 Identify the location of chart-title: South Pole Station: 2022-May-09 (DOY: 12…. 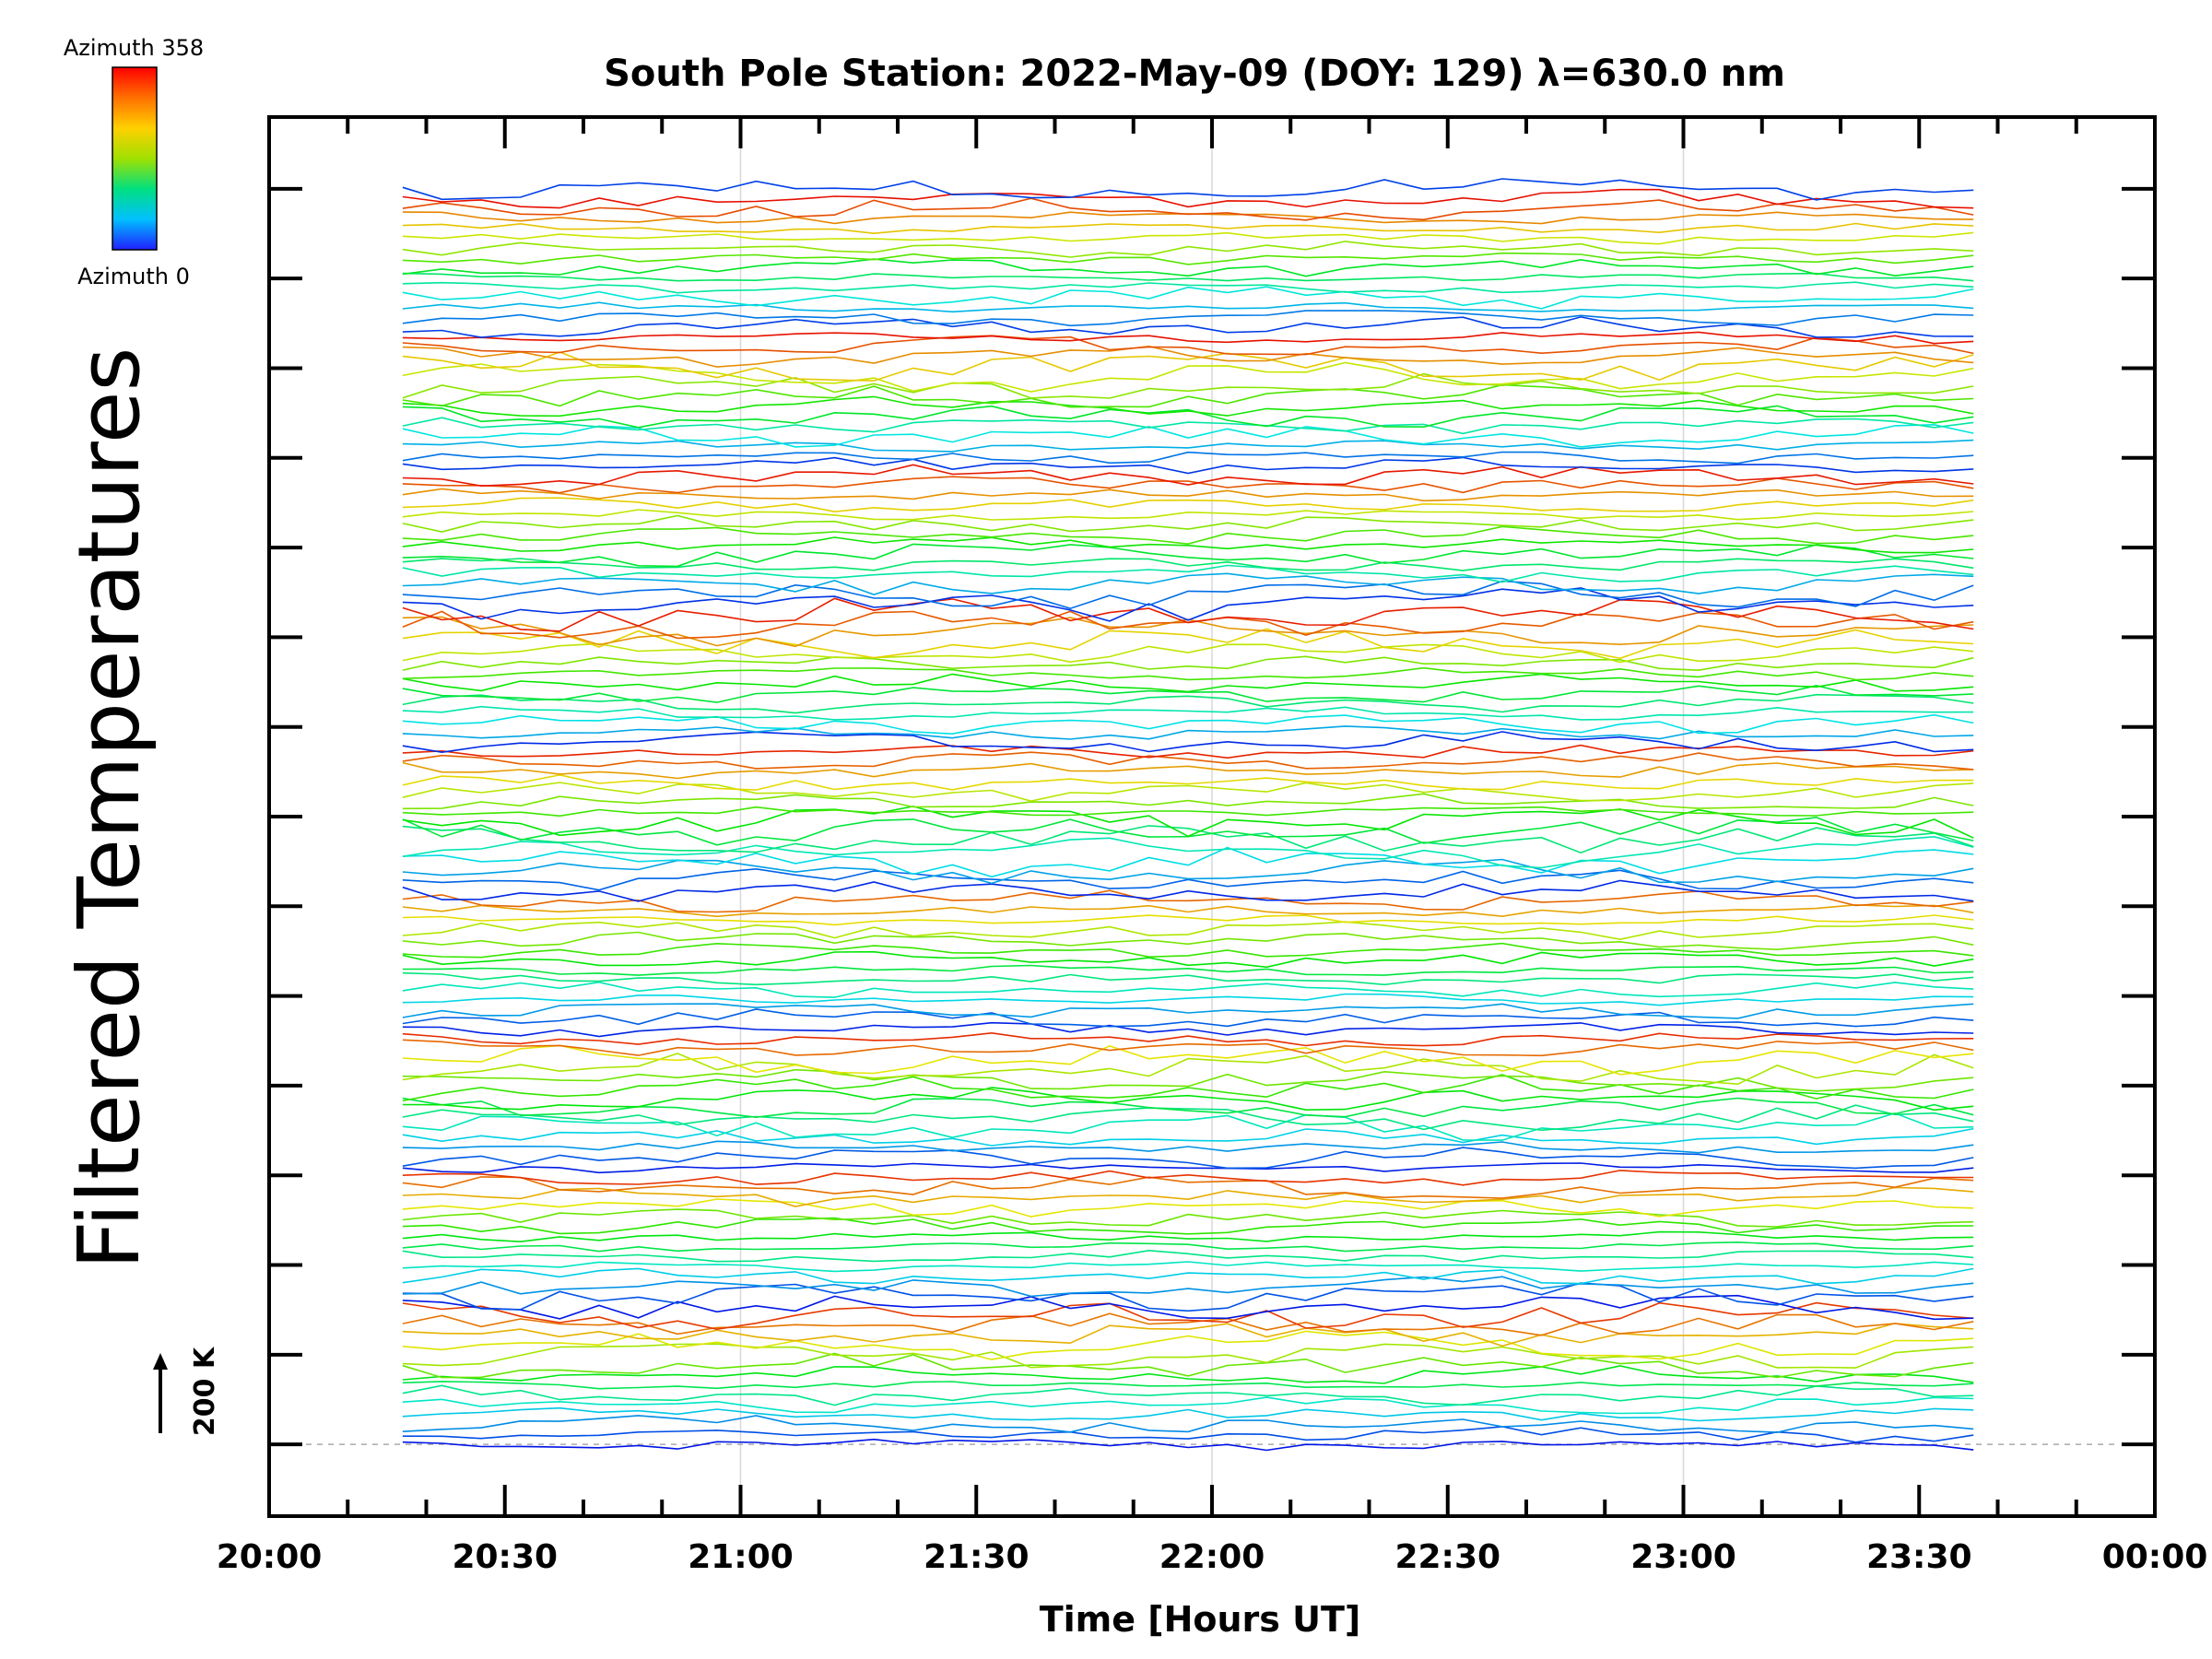
(1194, 74).